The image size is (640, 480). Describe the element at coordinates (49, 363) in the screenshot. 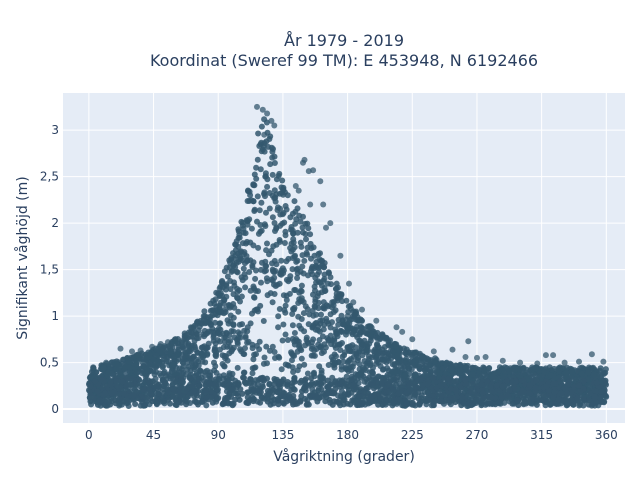

I see `y-tick-label: 0,5` at that location.